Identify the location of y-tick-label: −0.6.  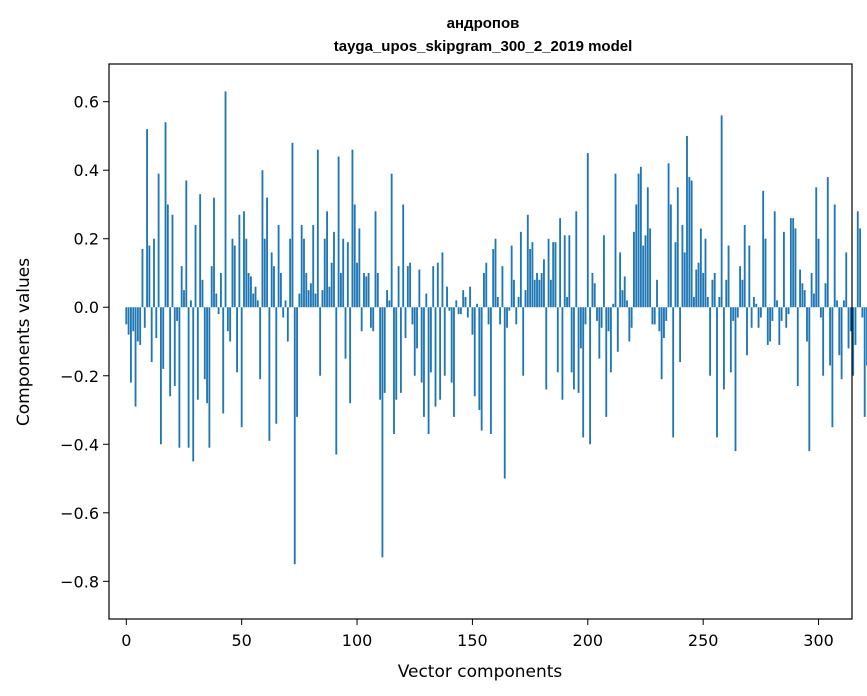
(79, 513).